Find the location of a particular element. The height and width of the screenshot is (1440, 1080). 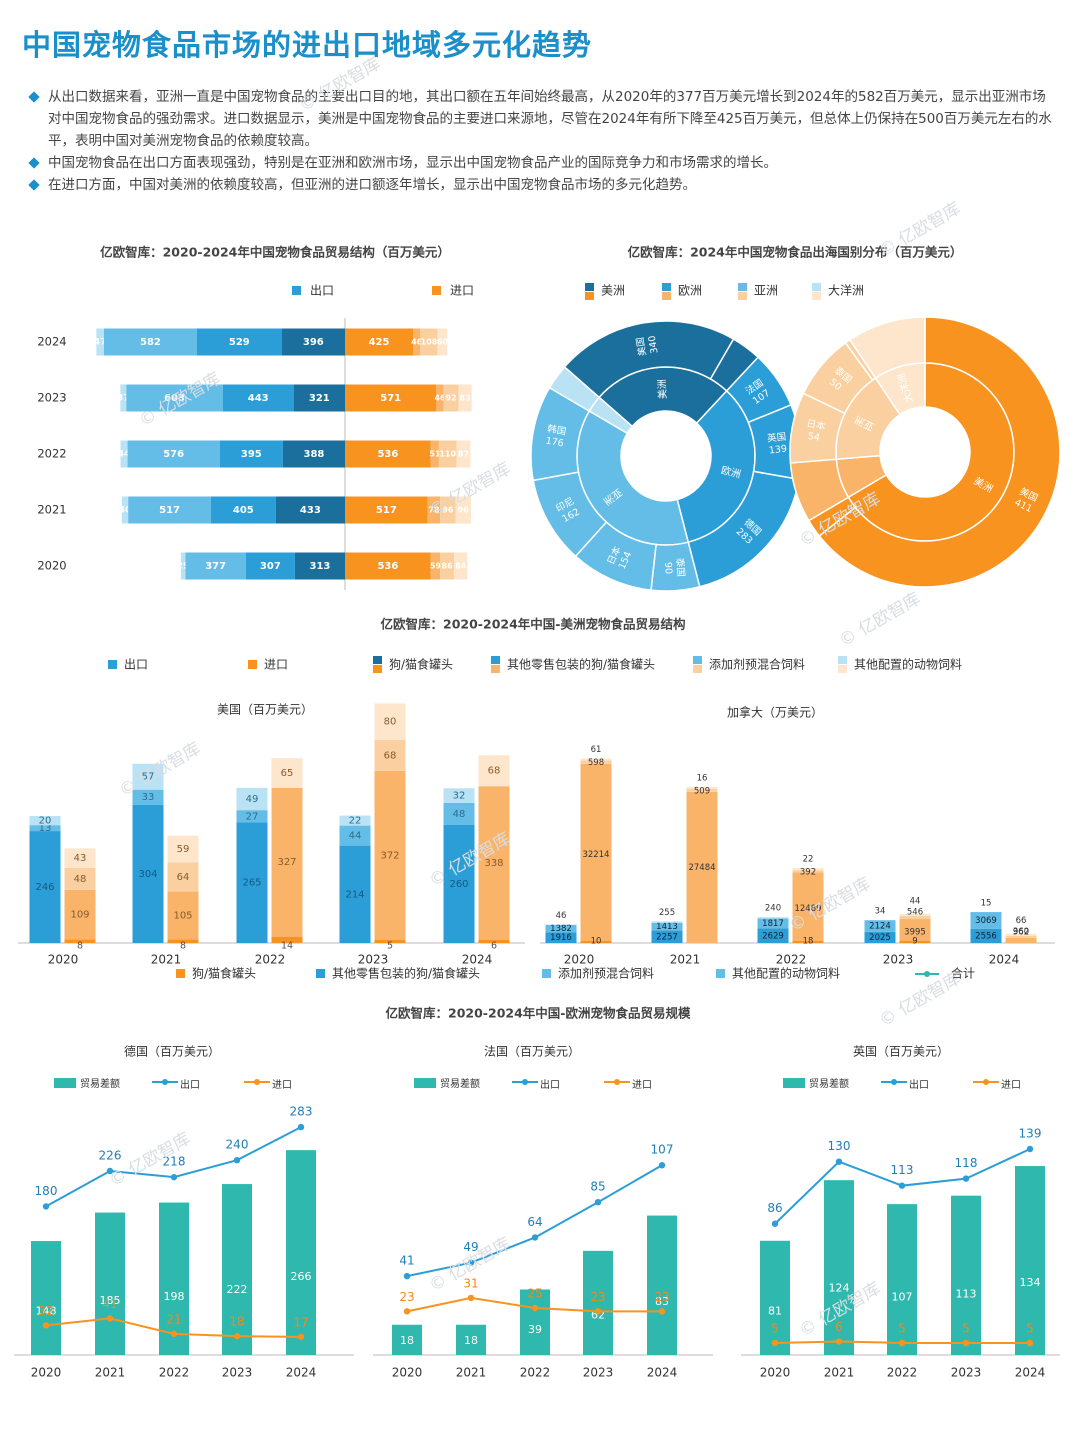

data-label: 405 is located at coordinates (243, 510).